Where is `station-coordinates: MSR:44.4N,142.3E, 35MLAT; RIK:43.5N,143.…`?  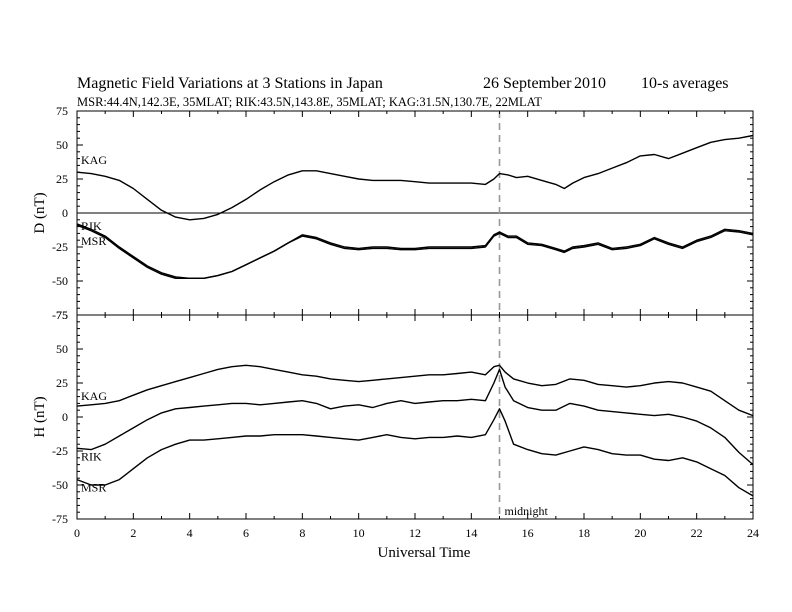 station-coordinates: MSR:44.4N,142.3E, 35MLAT; RIK:43.5N,143.… is located at coordinates (309, 102).